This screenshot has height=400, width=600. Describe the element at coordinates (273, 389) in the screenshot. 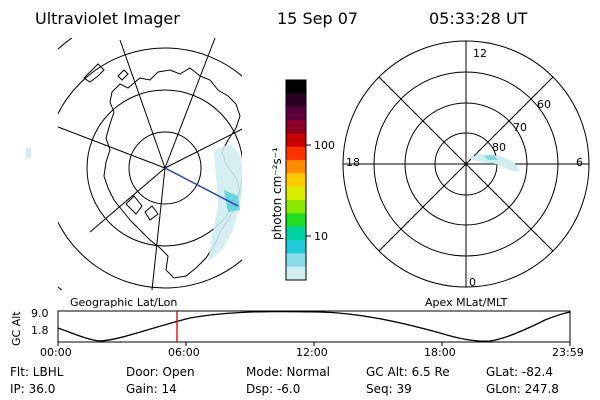

I see `info-dsp: Dsp: -6.0` at that location.